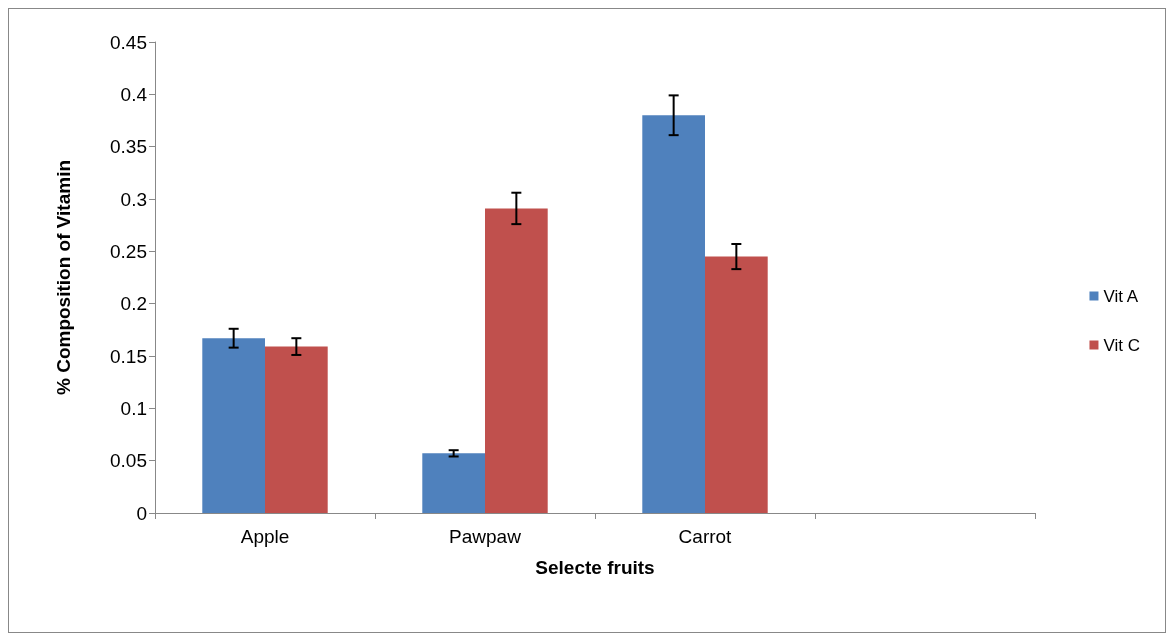 Image resolution: width=1176 pixels, height=643 pixels. Describe the element at coordinates (141, 513) in the screenshot. I see `y-tick-label: 0` at that location.